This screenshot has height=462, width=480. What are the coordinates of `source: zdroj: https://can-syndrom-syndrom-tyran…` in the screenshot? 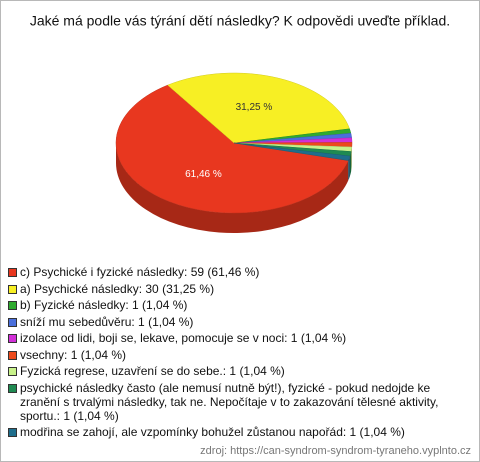 It's located at (335, 451).